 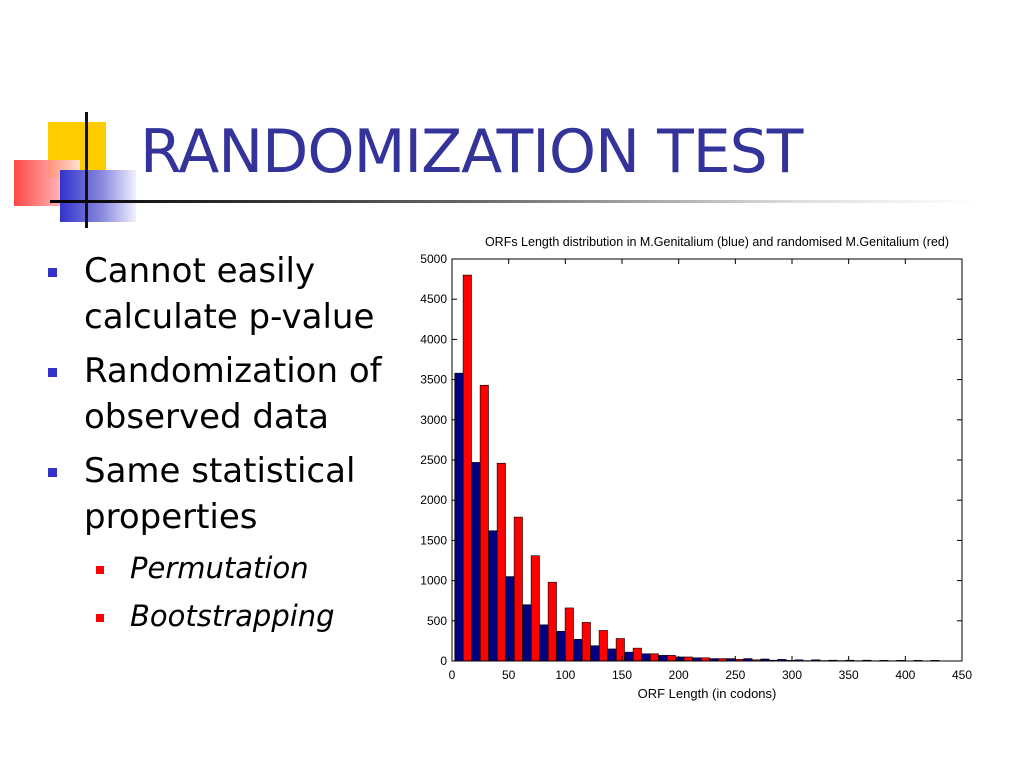 I want to click on x-tick-label: 400, so click(x=905, y=675).